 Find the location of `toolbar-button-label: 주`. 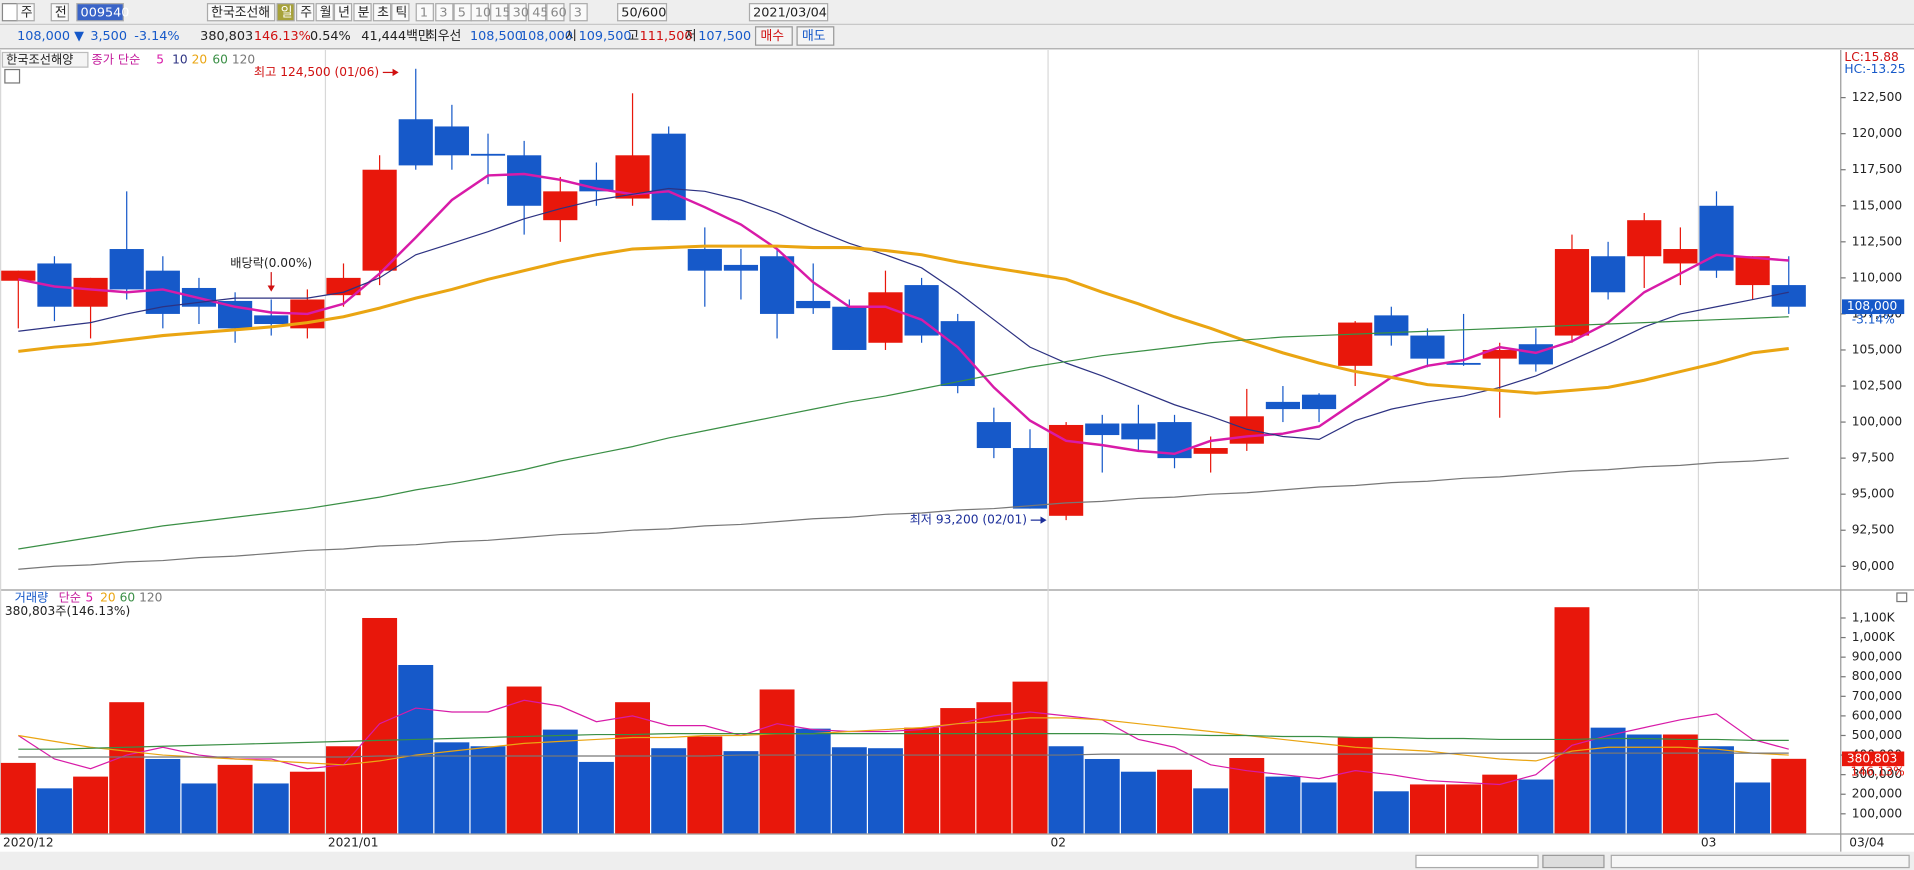

toolbar-button-label: 주 is located at coordinates (306, 12).